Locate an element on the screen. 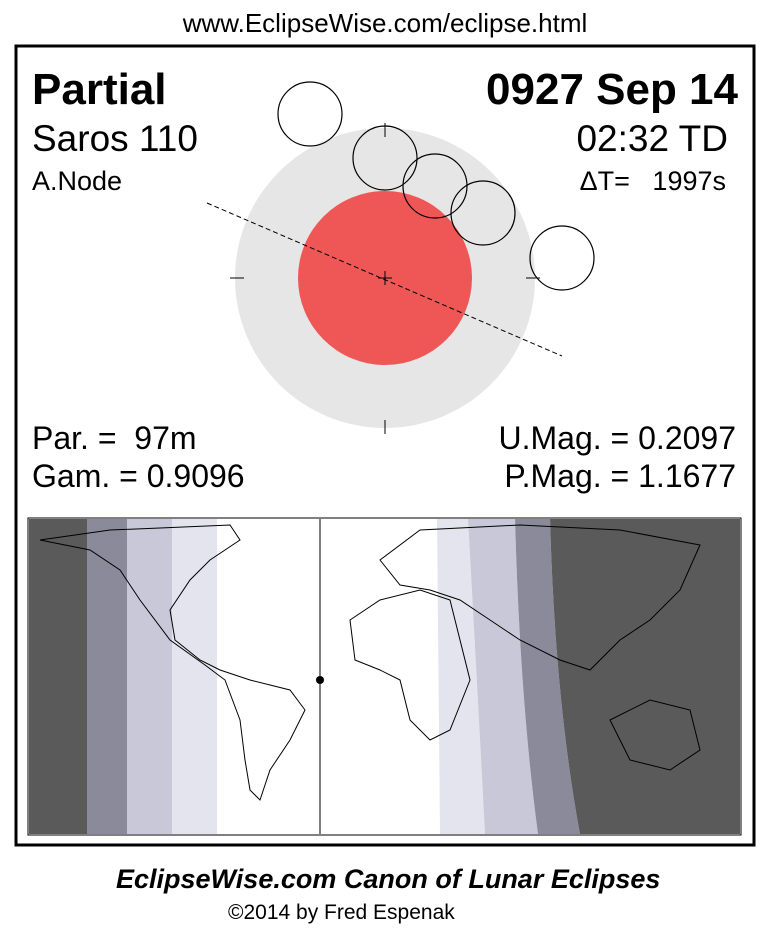  moon-positions is located at coordinates (436, 186).